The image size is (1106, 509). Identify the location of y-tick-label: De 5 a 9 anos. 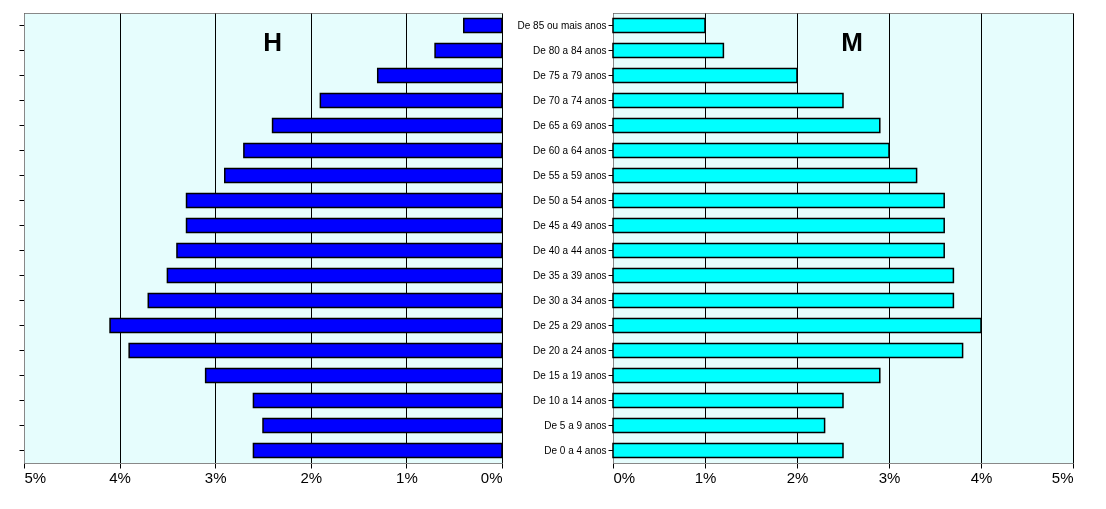
(575, 425).